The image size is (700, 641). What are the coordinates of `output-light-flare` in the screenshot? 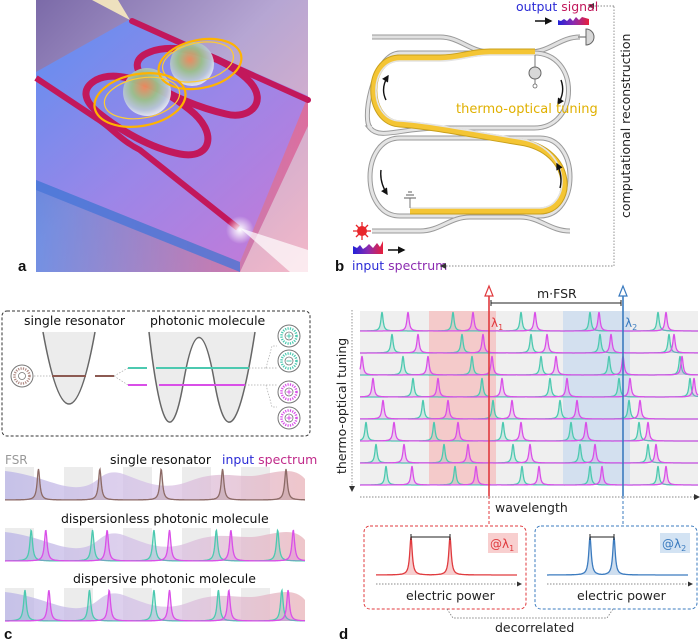 It's located at (240, 230).